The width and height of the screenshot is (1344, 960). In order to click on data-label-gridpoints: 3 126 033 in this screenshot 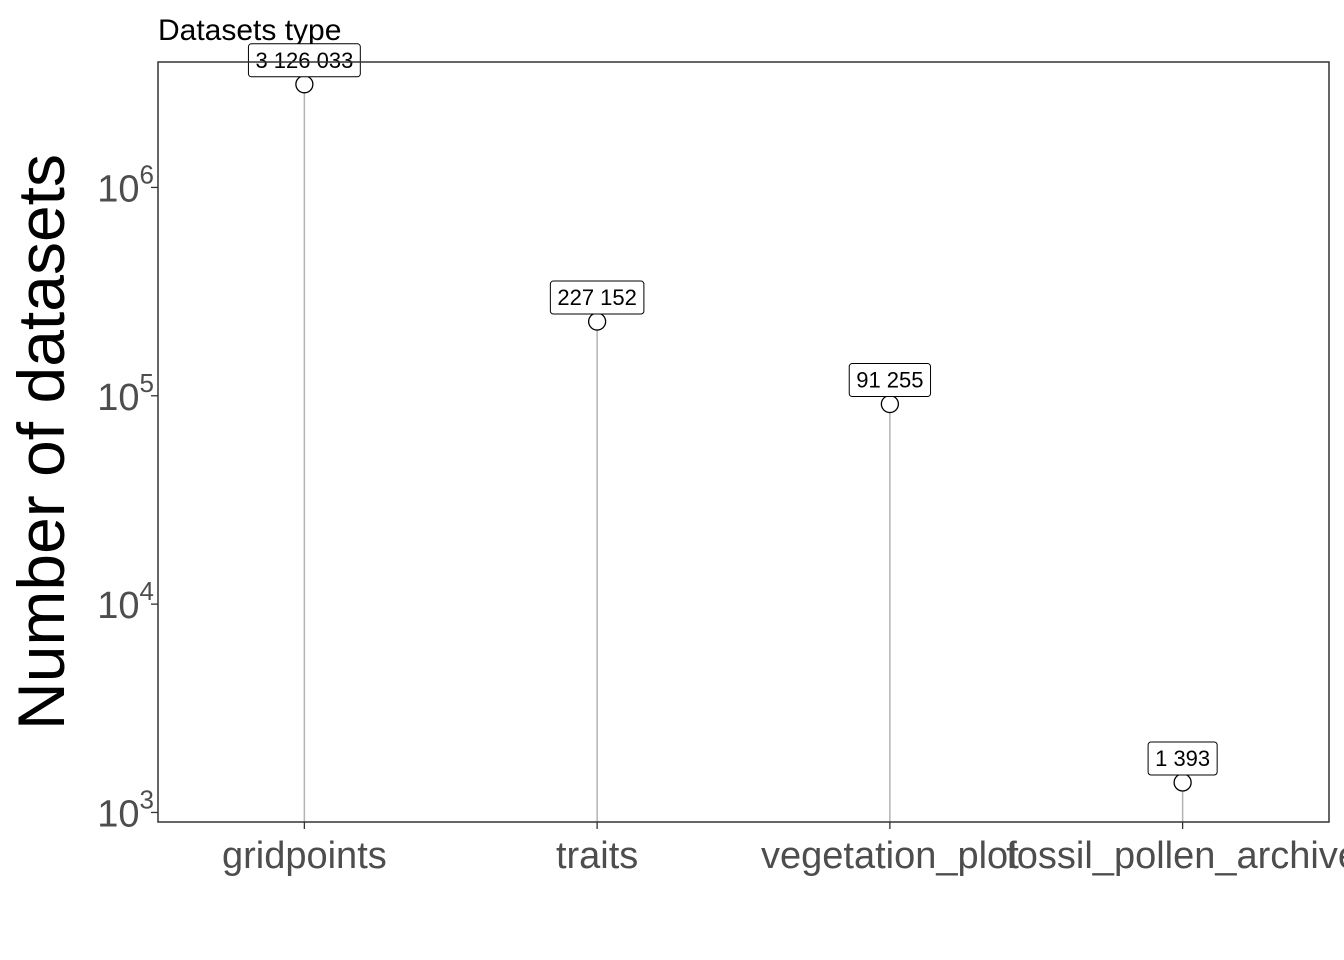, I will do `click(304, 60)`.